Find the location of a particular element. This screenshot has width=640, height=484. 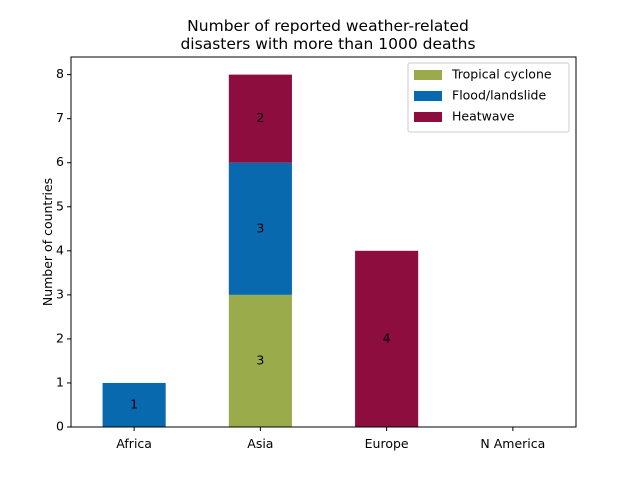

chart-title-line-1: Number of reported weather-related is located at coordinates (328, 26).